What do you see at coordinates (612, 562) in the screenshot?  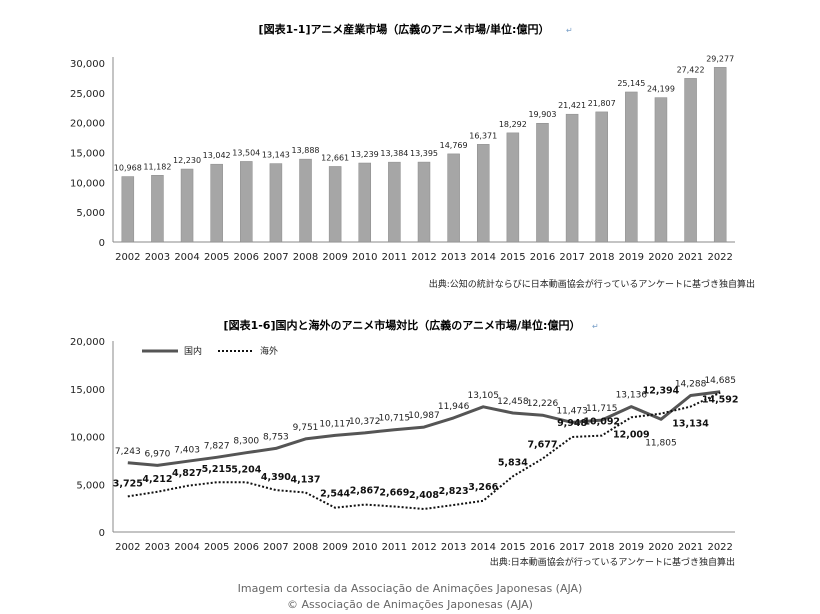 I see `line-chart-source: 出典:日本動画協会が行っているアンケートに基づき独自算出` at bounding box center [612, 562].